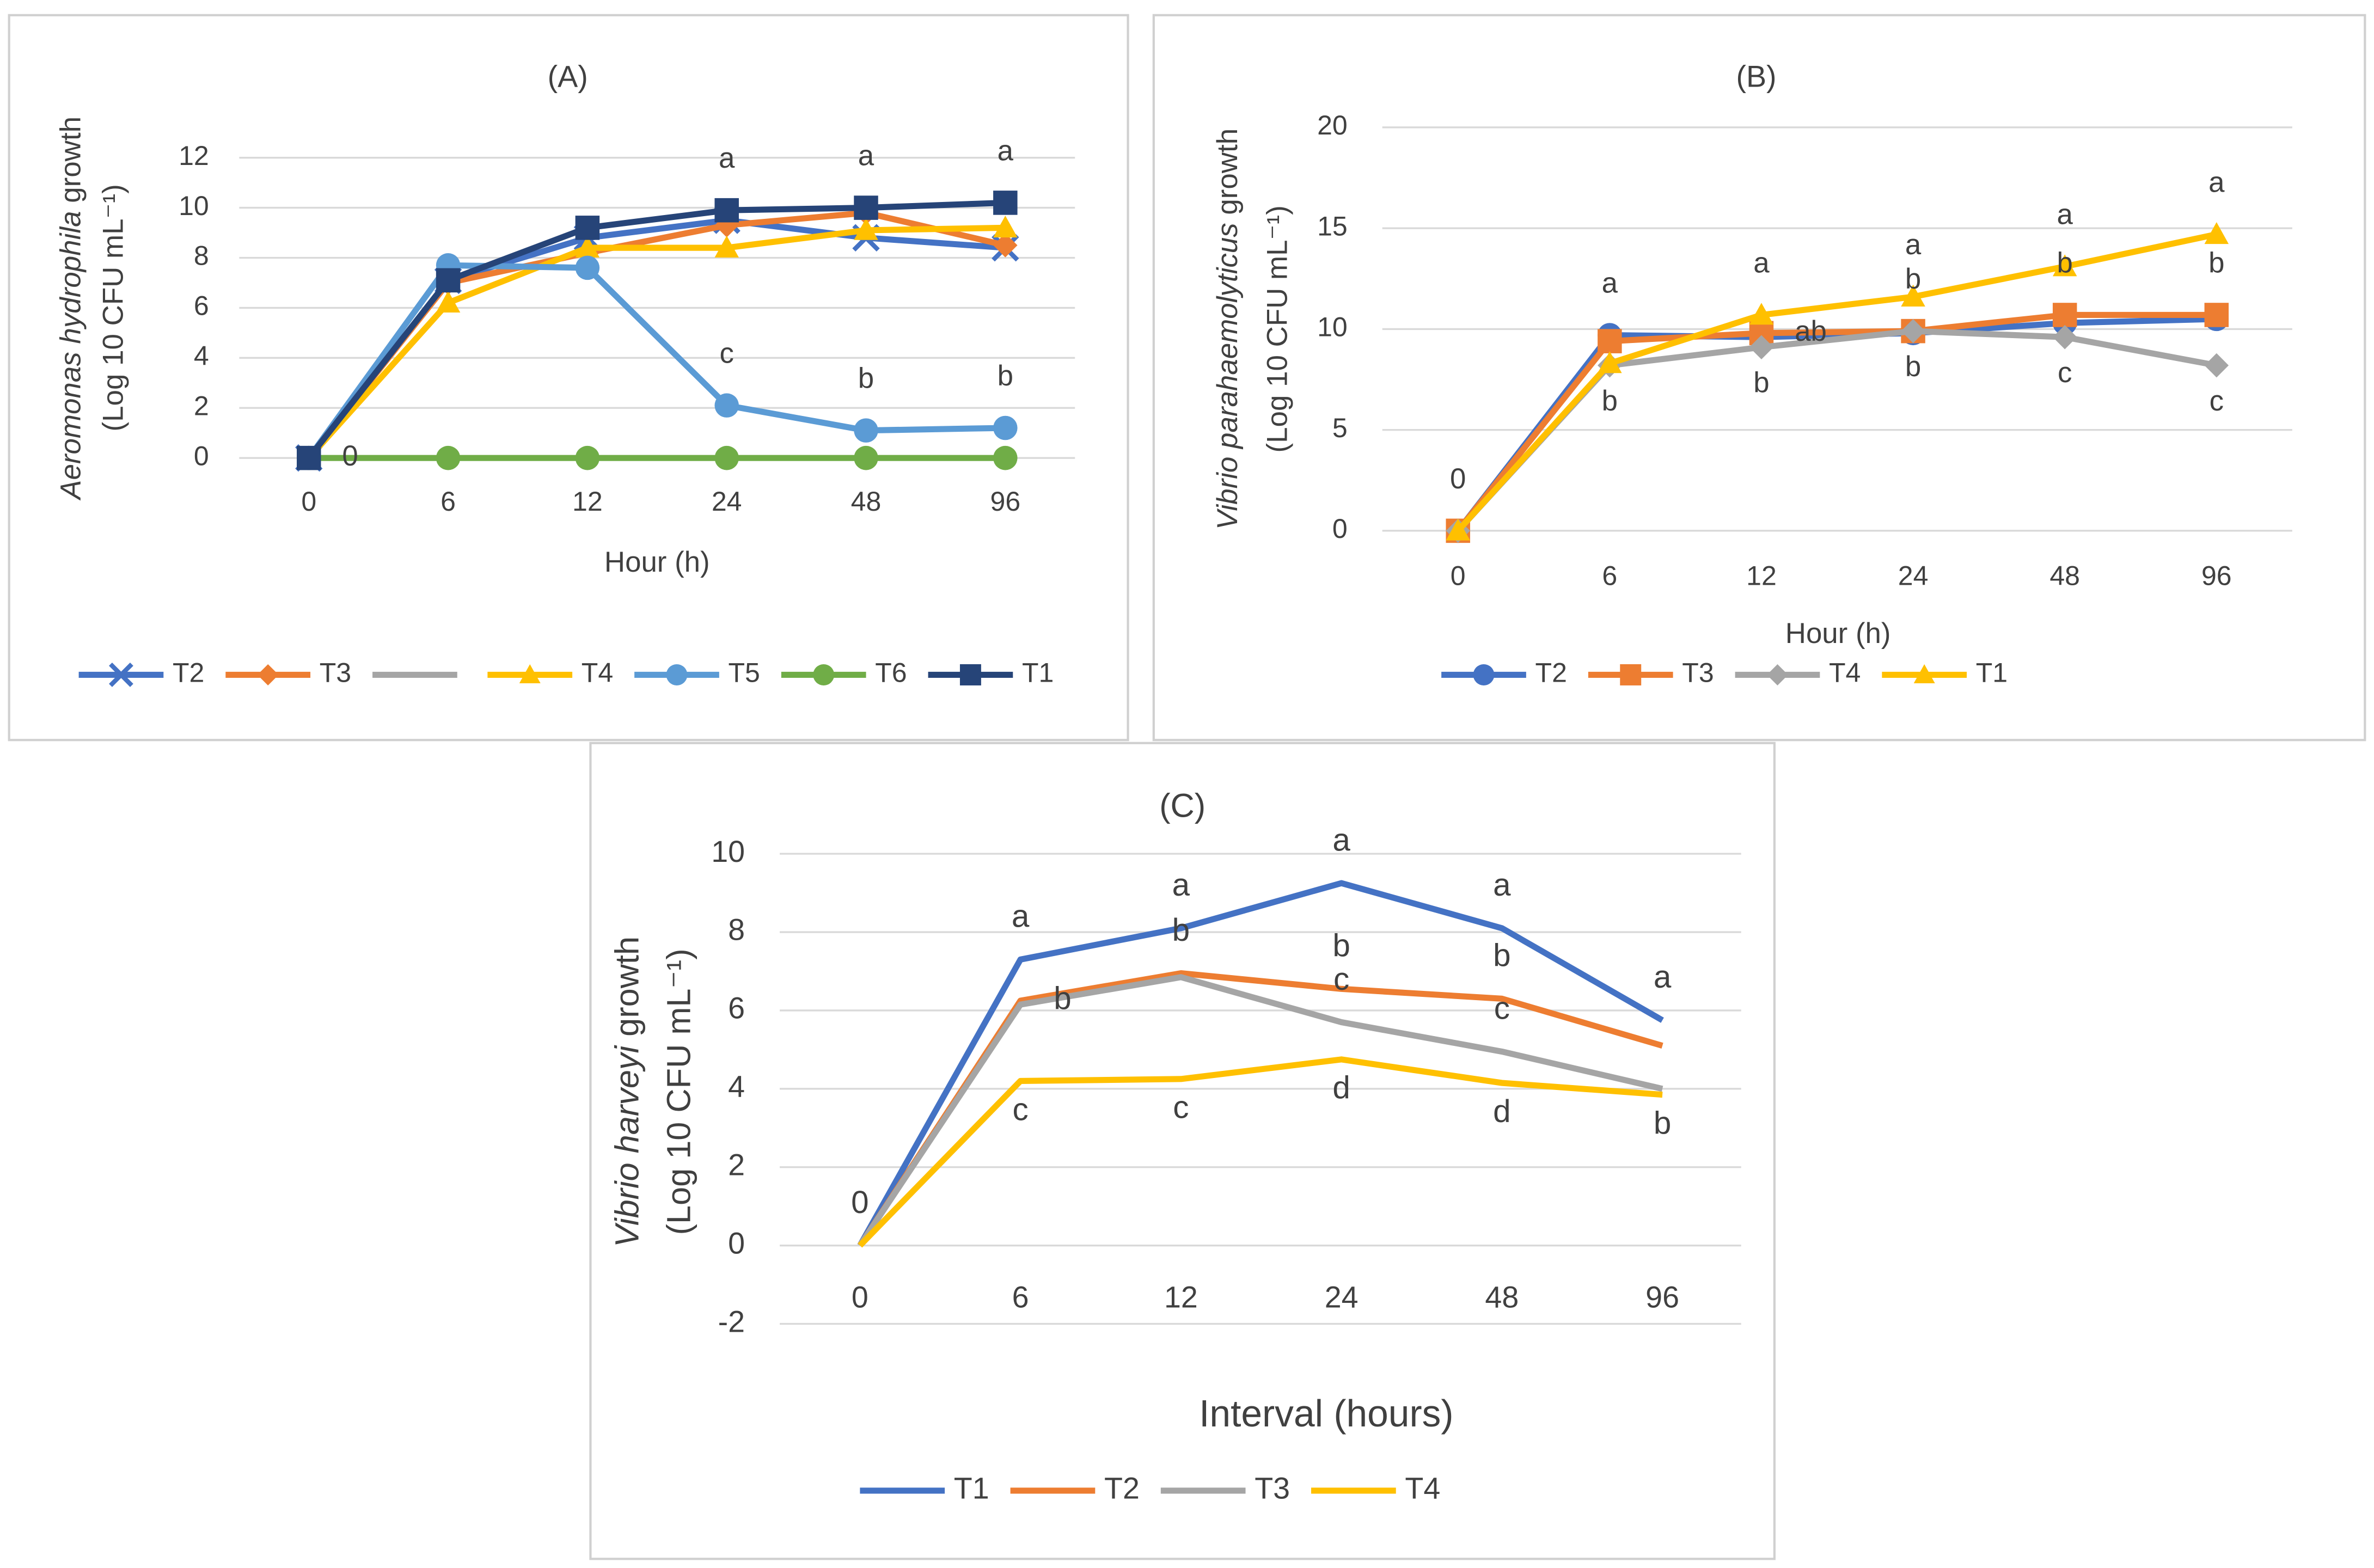 The width and height of the screenshot is (2374, 1568). Describe the element at coordinates (201, 256) in the screenshot. I see `y-tick-label: 8` at that location.